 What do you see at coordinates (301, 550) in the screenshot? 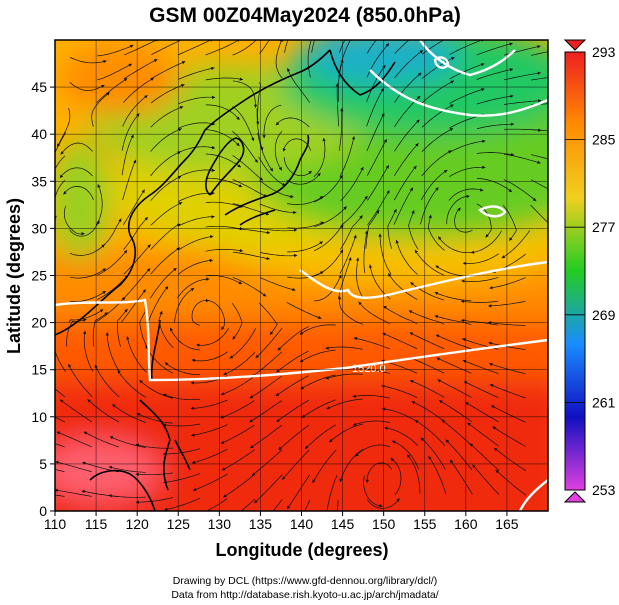
I see `x-axis-label: Longitude (degrees)` at bounding box center [301, 550].